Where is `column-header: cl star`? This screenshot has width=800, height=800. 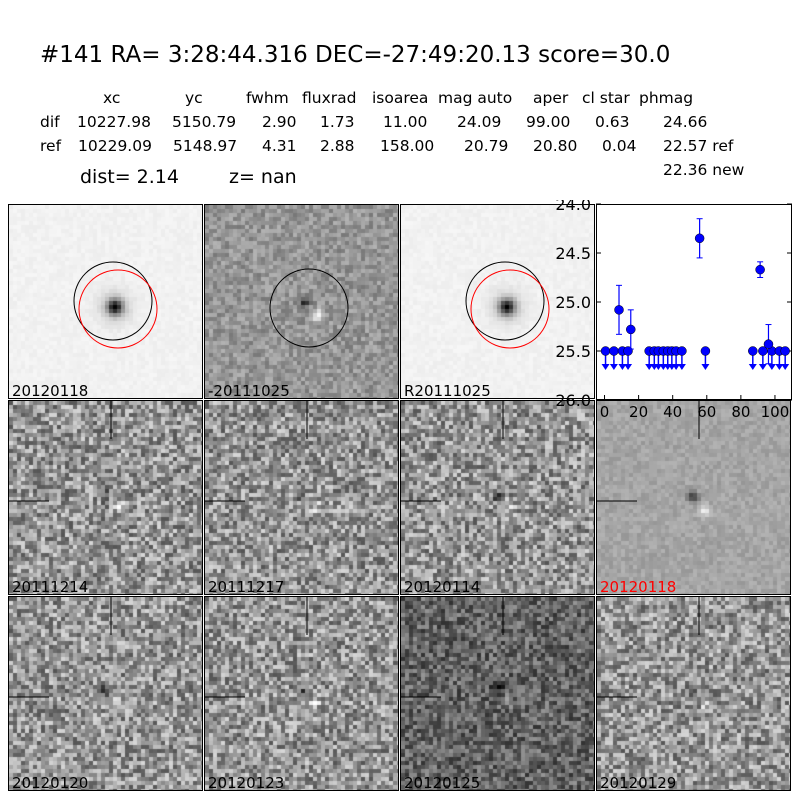
column-header: cl star is located at coordinates (606, 98).